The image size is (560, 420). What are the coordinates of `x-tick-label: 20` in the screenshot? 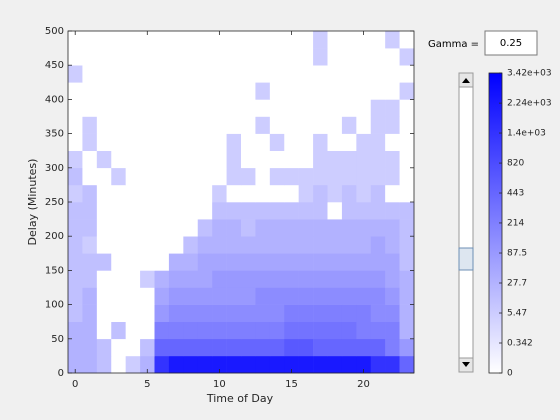 It's located at (363, 384).